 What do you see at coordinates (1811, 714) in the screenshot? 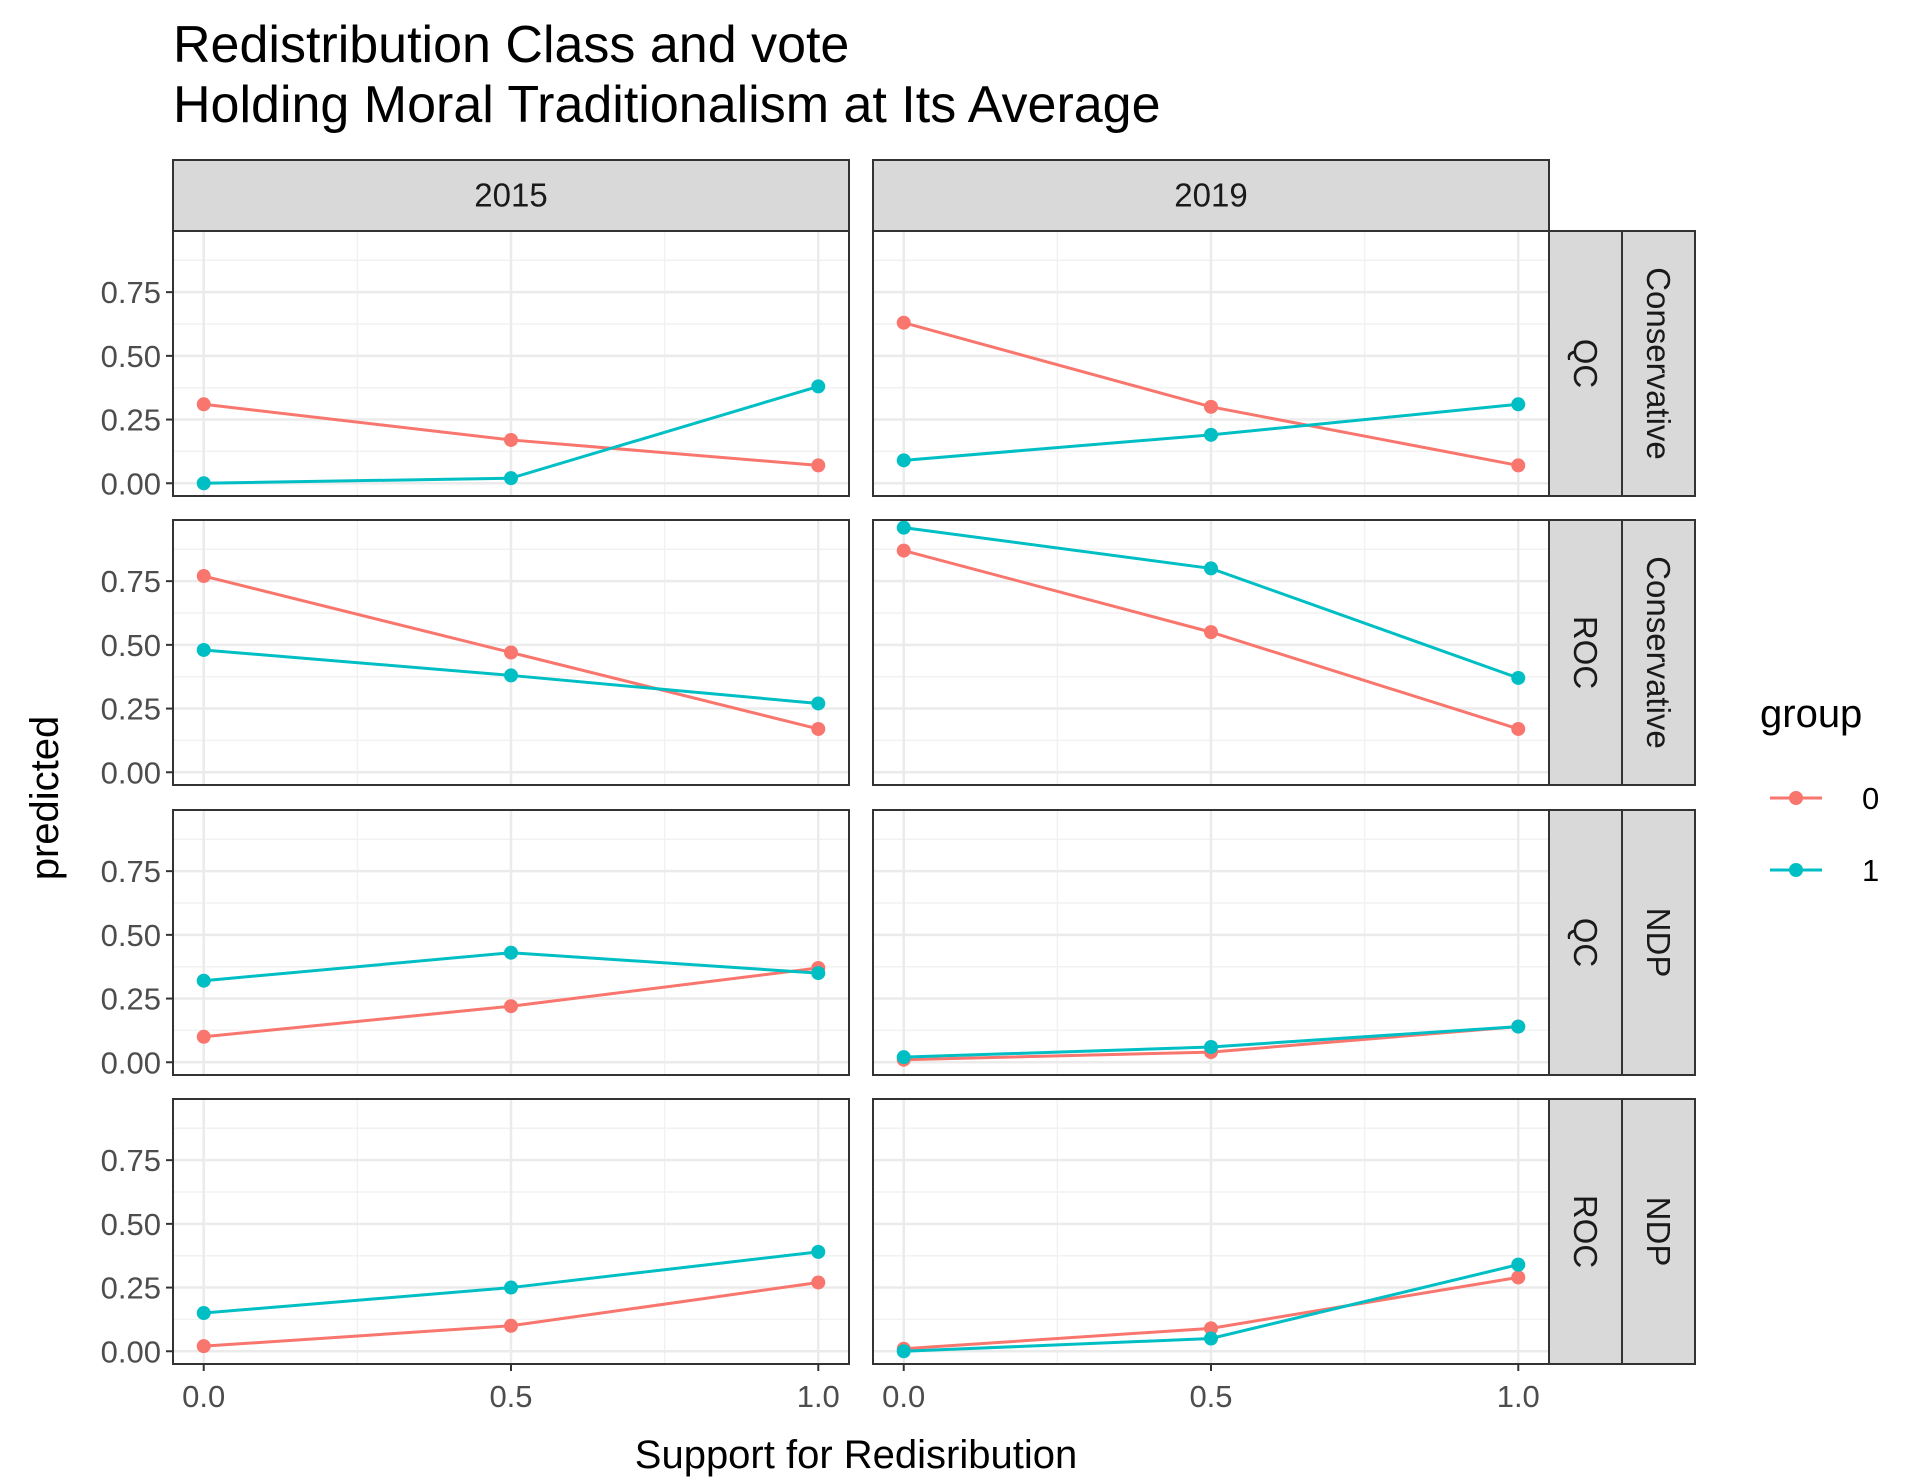
I see `legend-title: group` at bounding box center [1811, 714].